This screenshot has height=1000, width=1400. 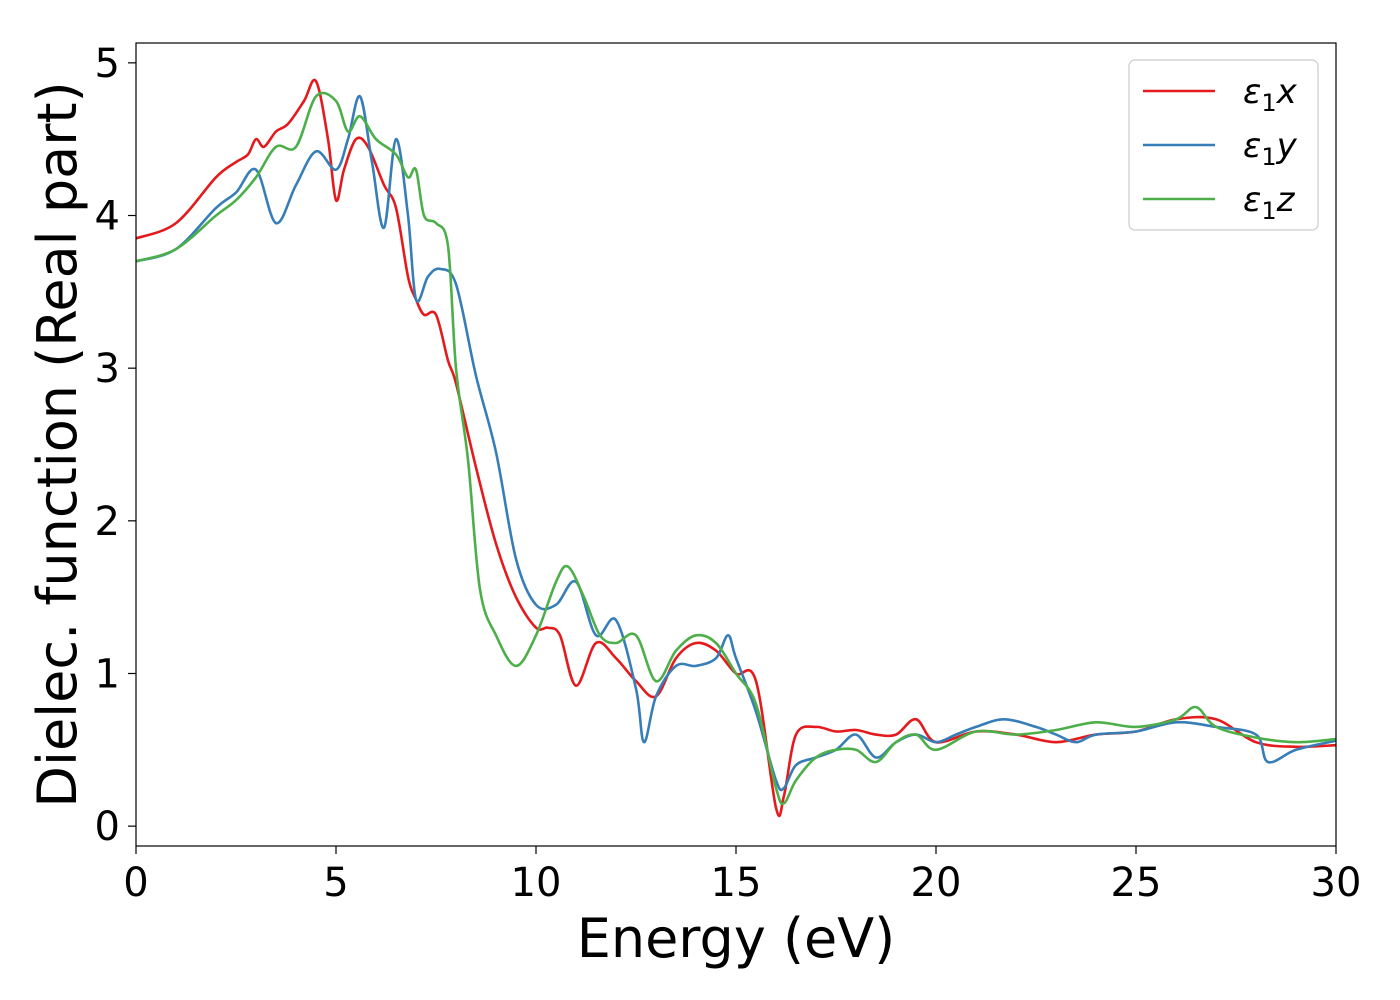 What do you see at coordinates (1269, 202) in the screenshot?
I see `legend-label-z: ε1z` at bounding box center [1269, 202].